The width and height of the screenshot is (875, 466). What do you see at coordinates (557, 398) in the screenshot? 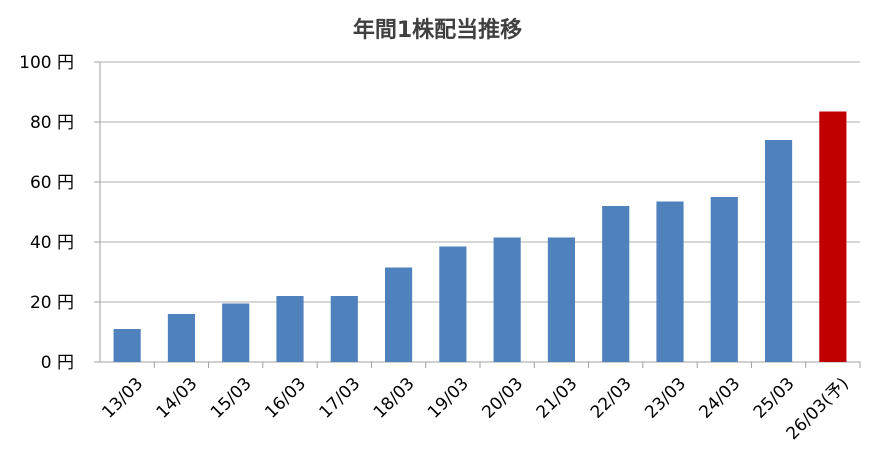
I see `x-tick-label: 21/03` at bounding box center [557, 398].